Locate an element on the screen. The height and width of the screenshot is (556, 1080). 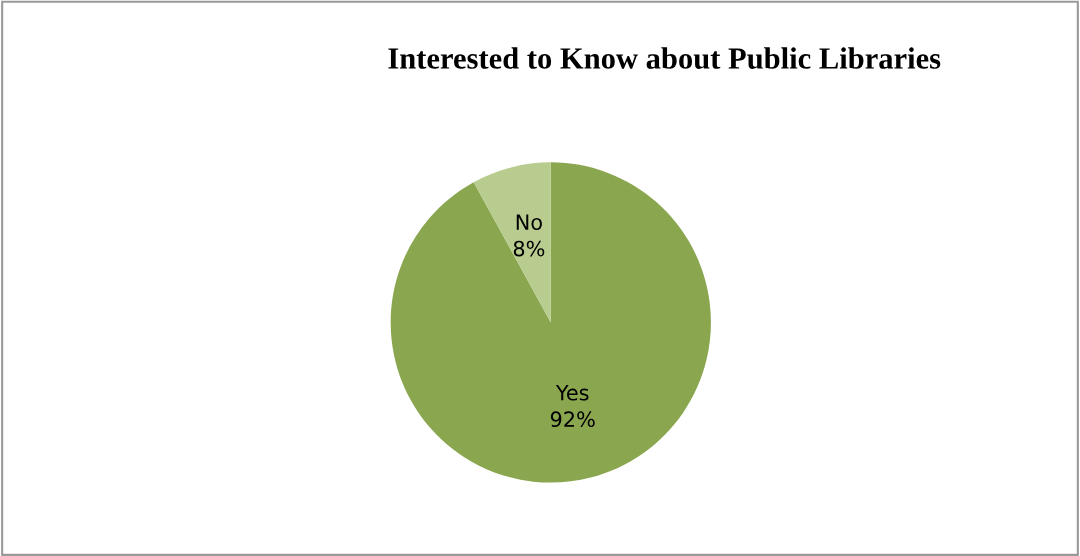
chart-title: Interested to Know about Public Libraries is located at coordinates (664, 58).